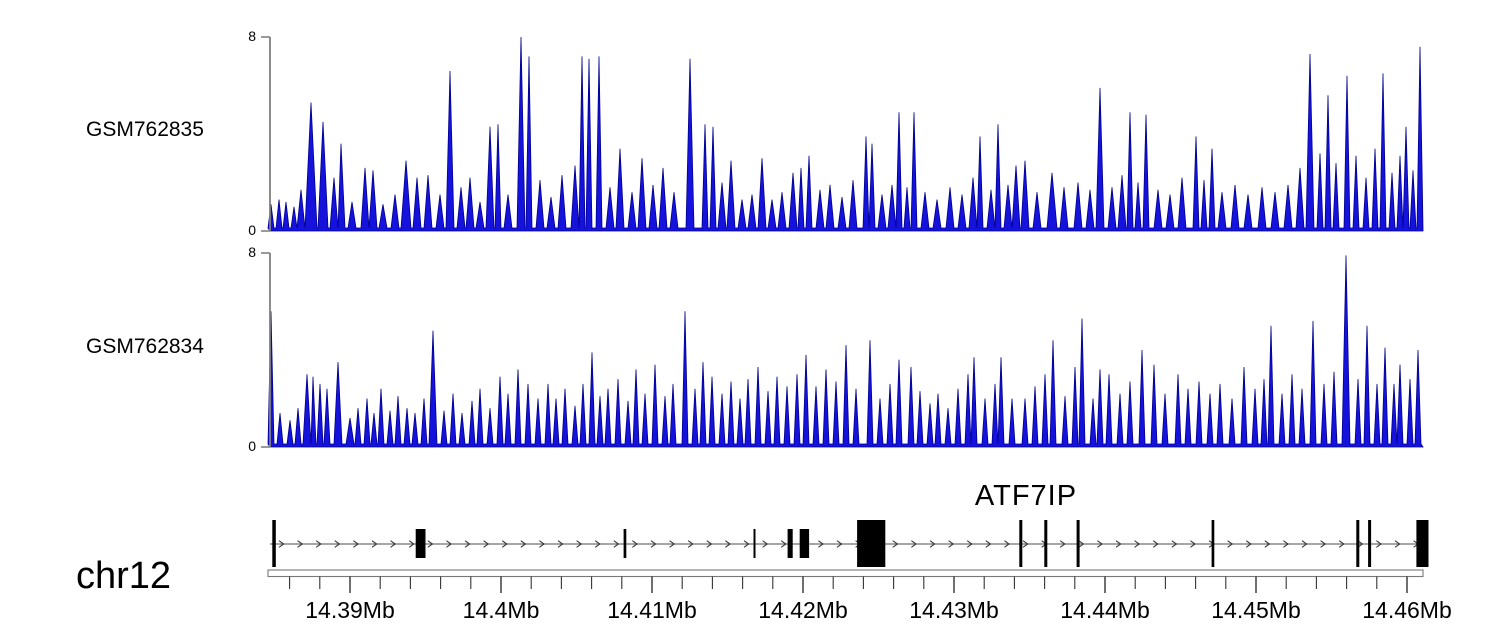  What do you see at coordinates (845, 573) in the screenshot?
I see `axis-range-bar` at bounding box center [845, 573].